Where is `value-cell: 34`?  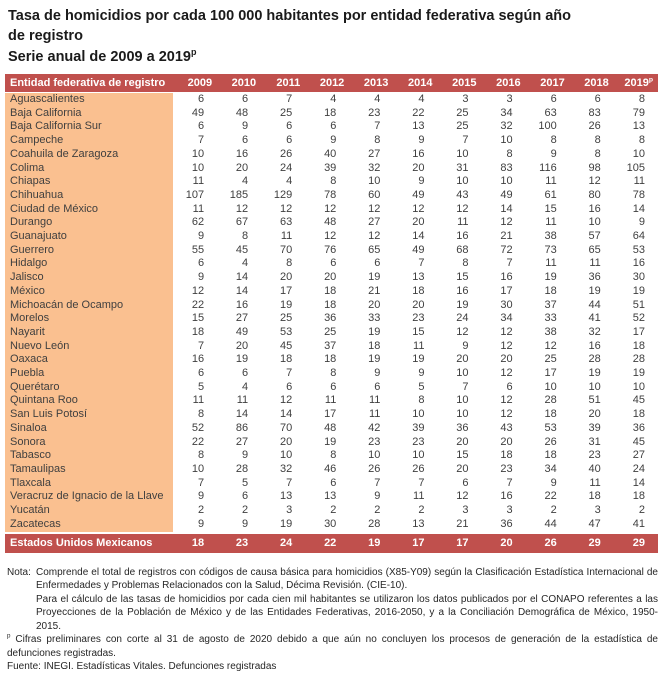
value-cell: 34 is located at coordinates (503, 113).